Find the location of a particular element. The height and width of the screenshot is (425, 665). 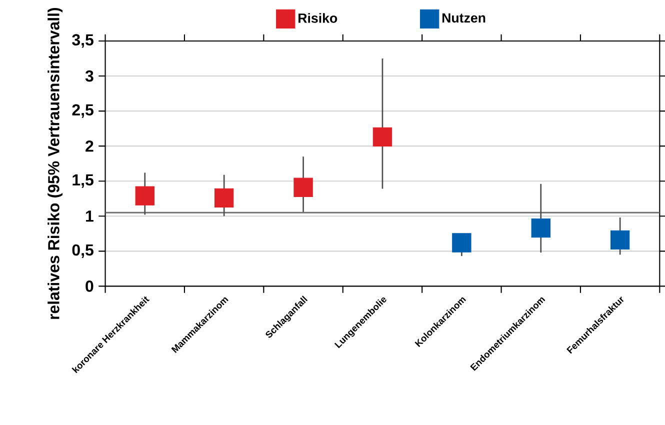

y-tick-label: 2,5 is located at coordinates (83, 111).